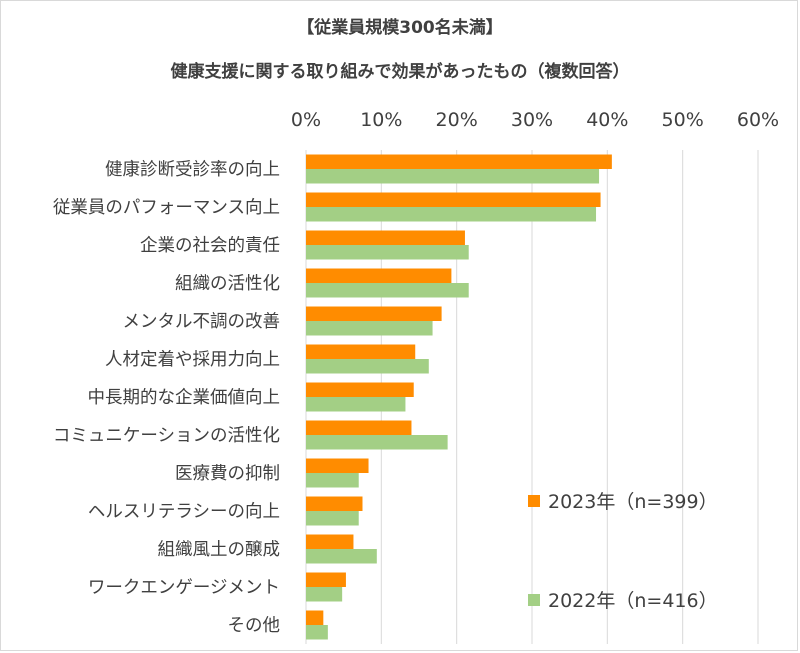 The height and width of the screenshot is (653, 800). I want to click on x-tick-label: 0%, so click(306, 120).